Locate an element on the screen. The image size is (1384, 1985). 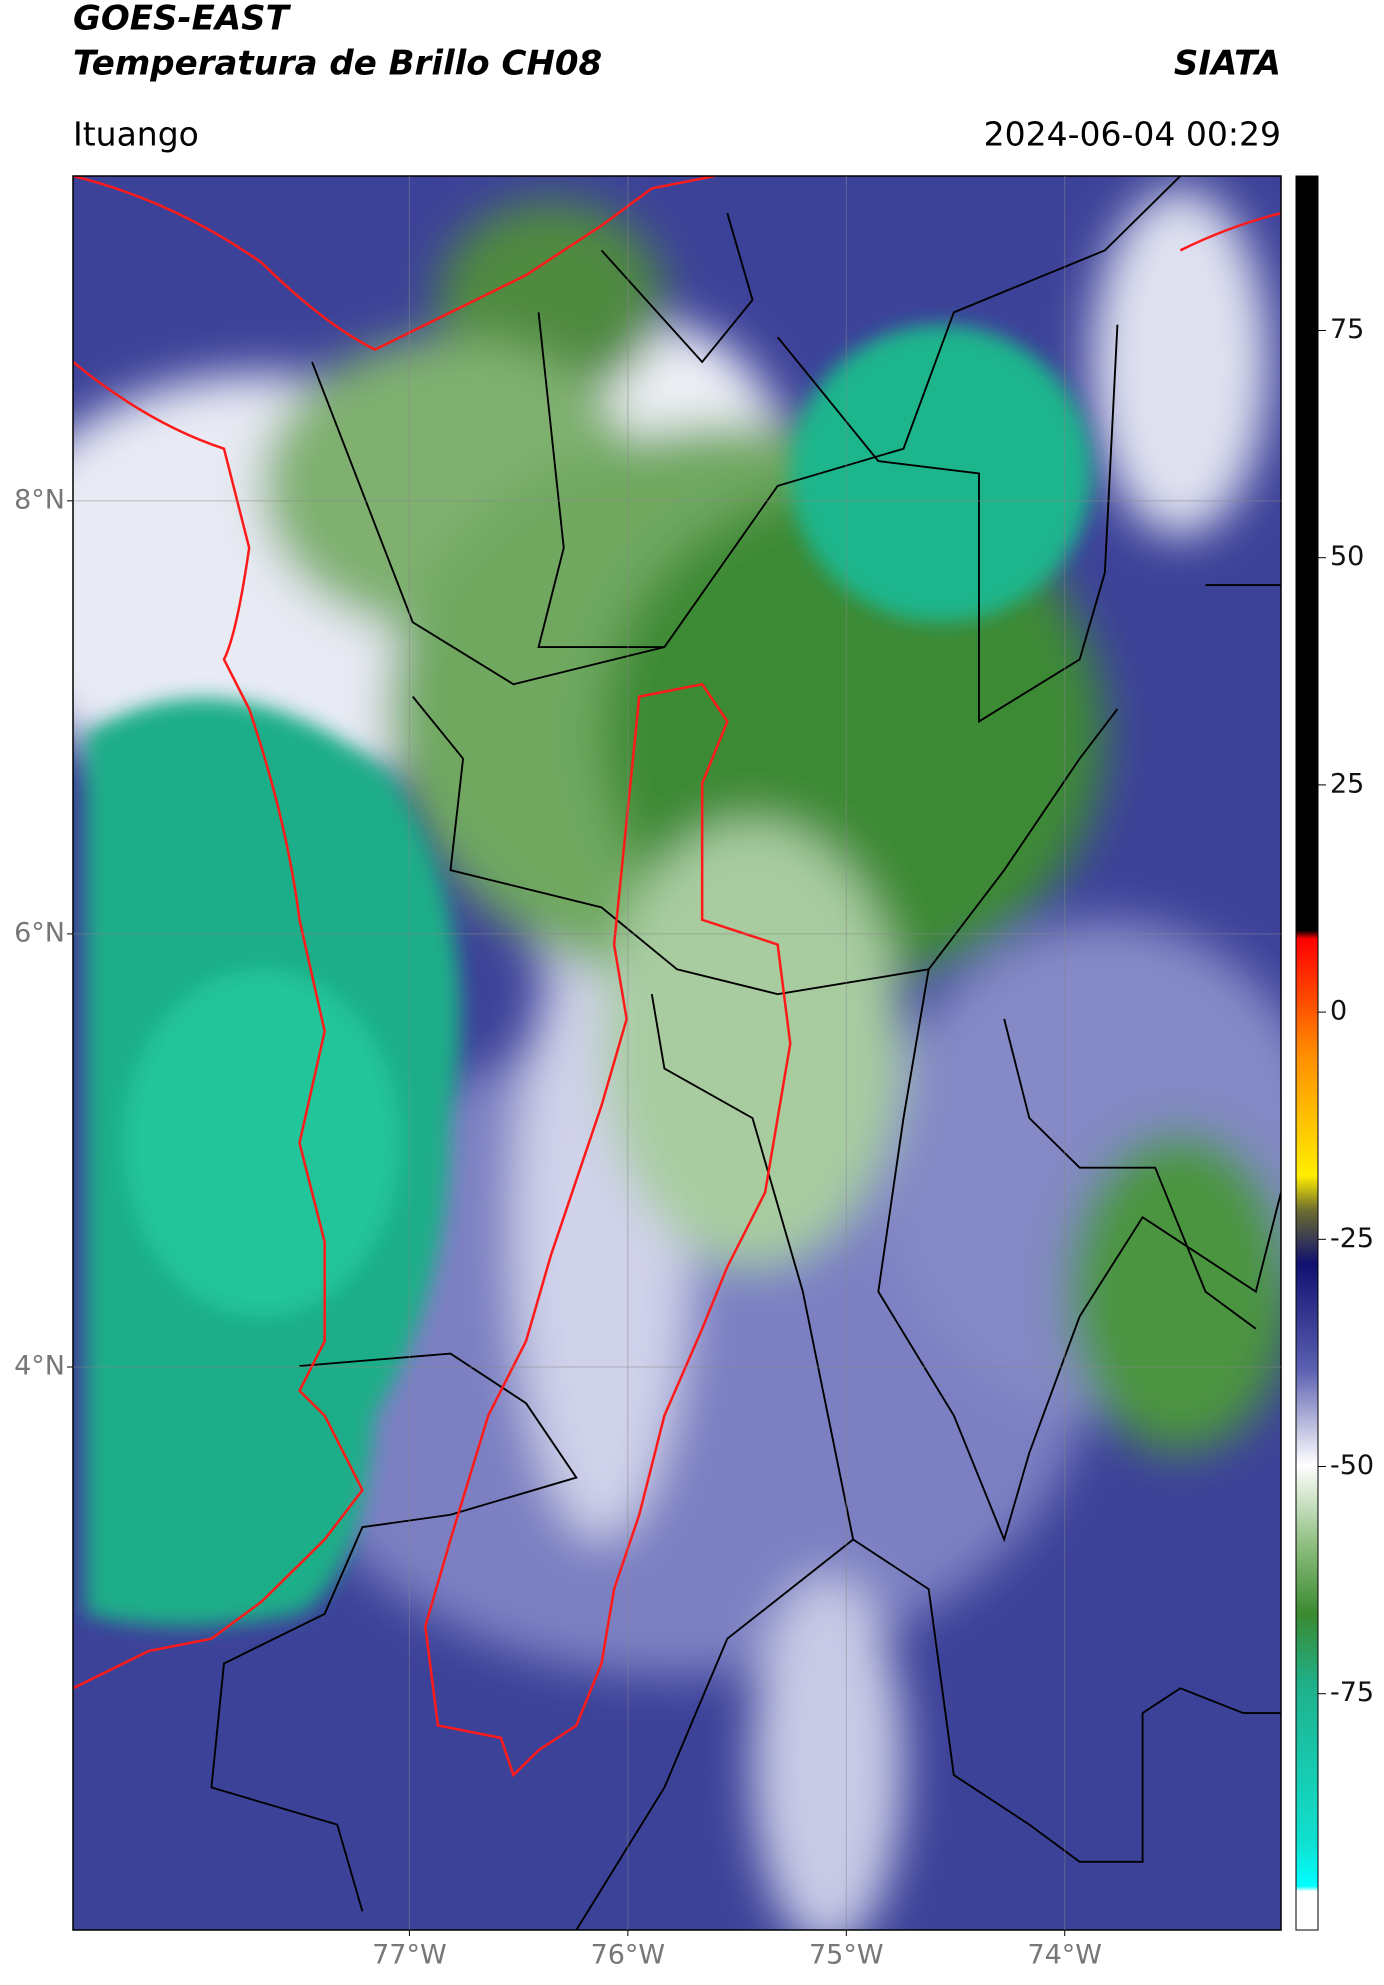
colorbar-label: 0 is located at coordinates (1338, 1011).